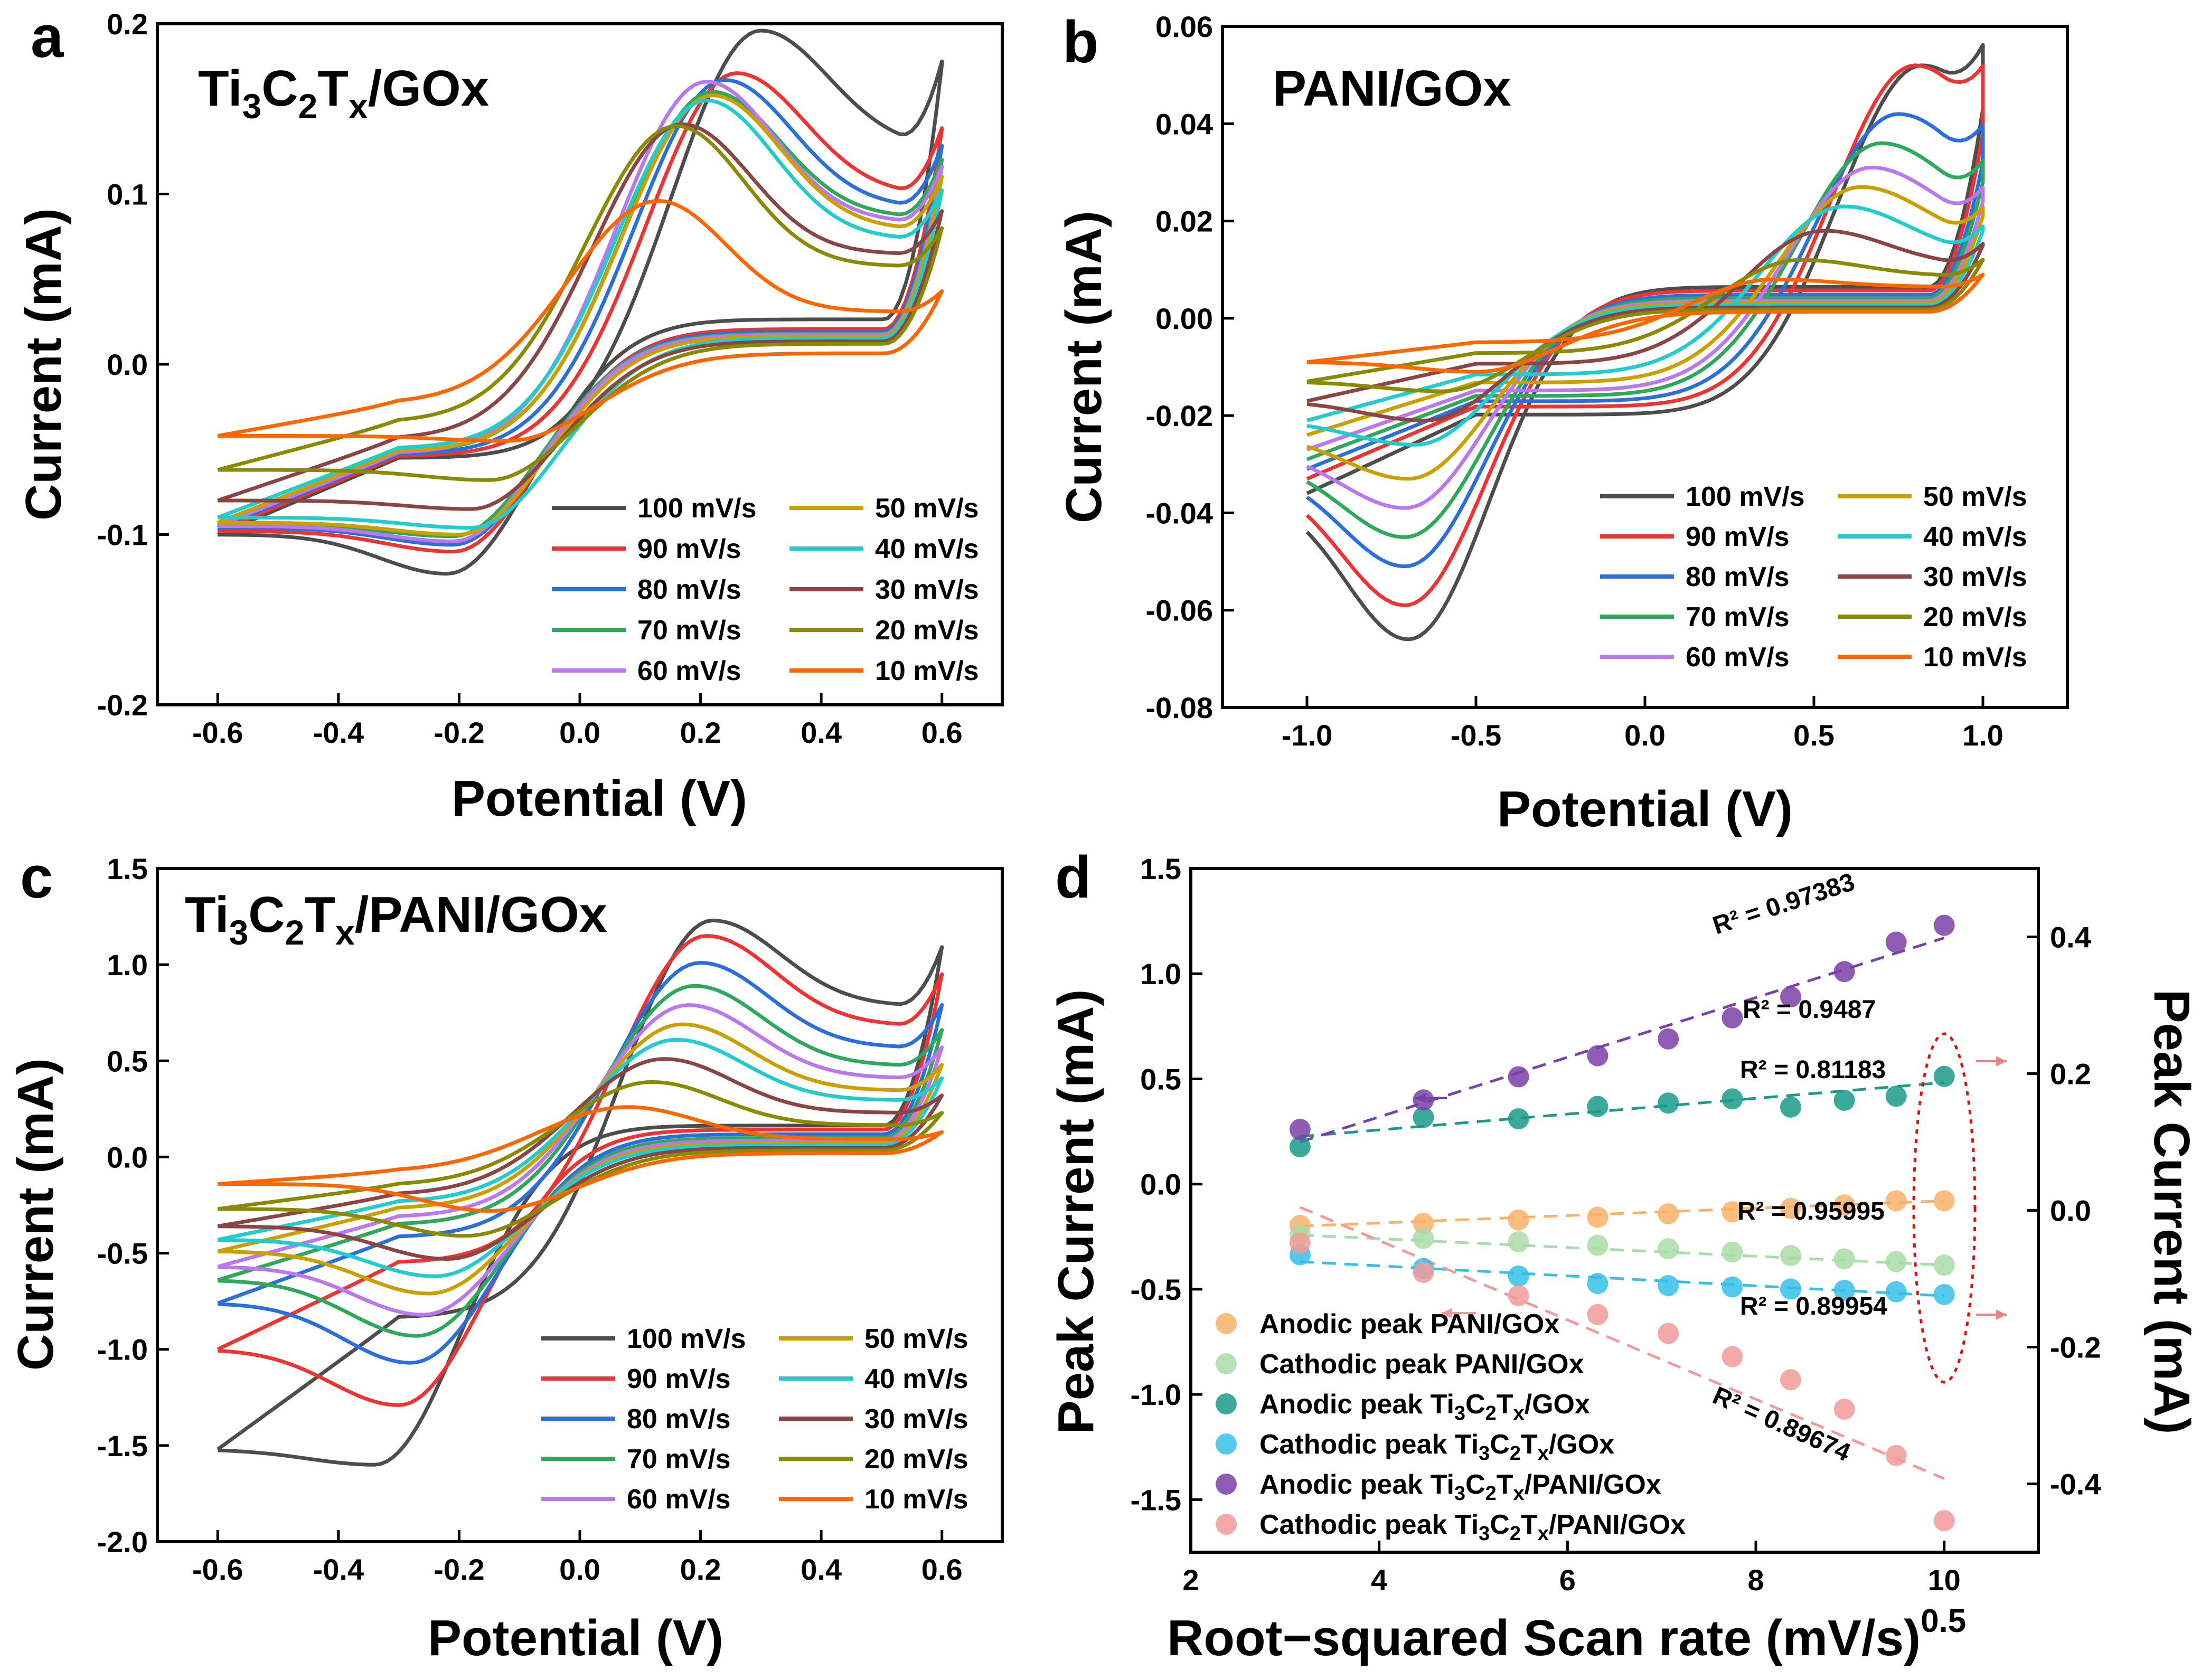  Describe the element at coordinates (35, 1214) in the screenshot. I see `panel-c-ylabel: Current (mA)` at that location.